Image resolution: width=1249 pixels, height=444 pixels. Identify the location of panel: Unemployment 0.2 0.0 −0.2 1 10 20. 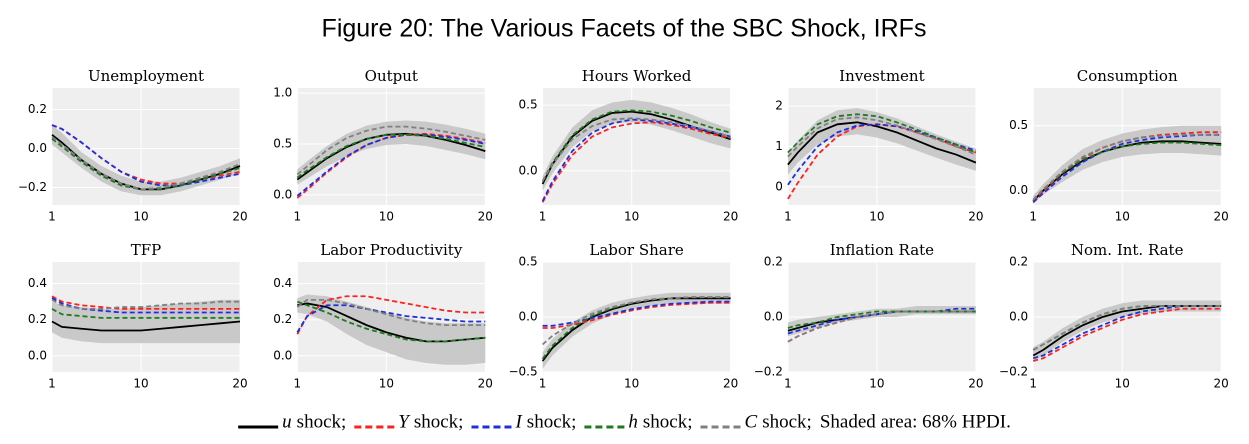
(133, 145).